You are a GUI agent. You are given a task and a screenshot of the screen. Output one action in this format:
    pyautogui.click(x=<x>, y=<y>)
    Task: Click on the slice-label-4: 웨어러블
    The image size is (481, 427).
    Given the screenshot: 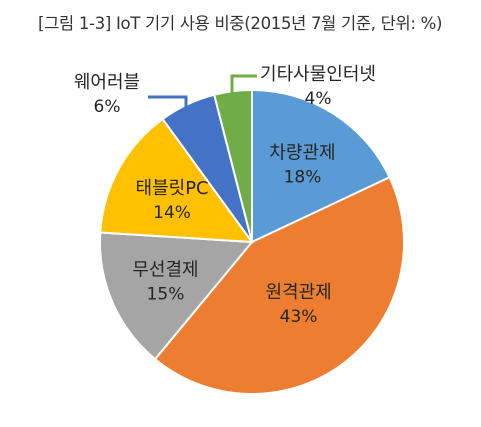 What is the action you would take?
    pyautogui.click(x=107, y=82)
    